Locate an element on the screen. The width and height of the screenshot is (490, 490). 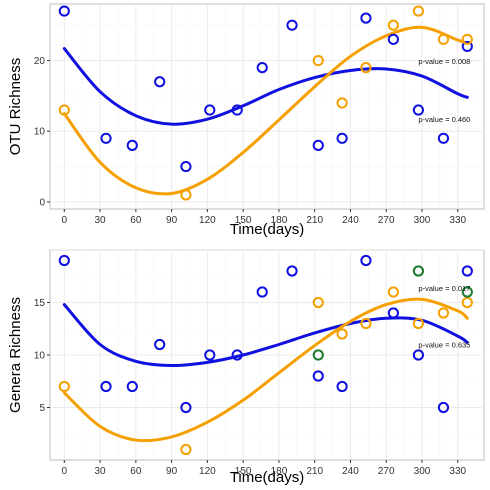
genera-x-tick-label: 60 is located at coordinates (136, 471).